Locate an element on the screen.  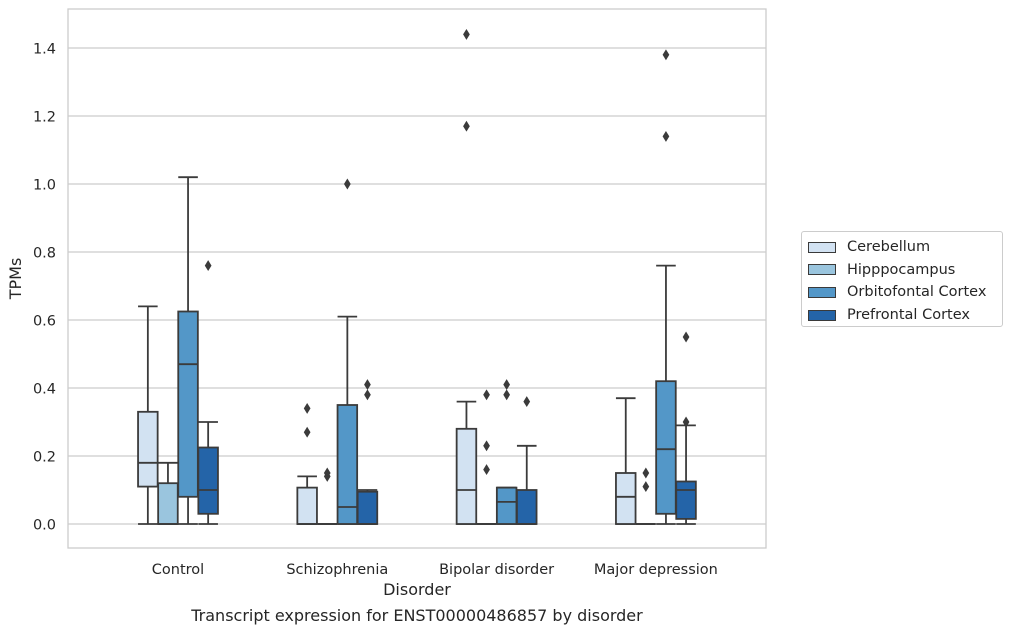
legend-label-prefrontal: Prefrontal Cortex is located at coordinates (908, 315).